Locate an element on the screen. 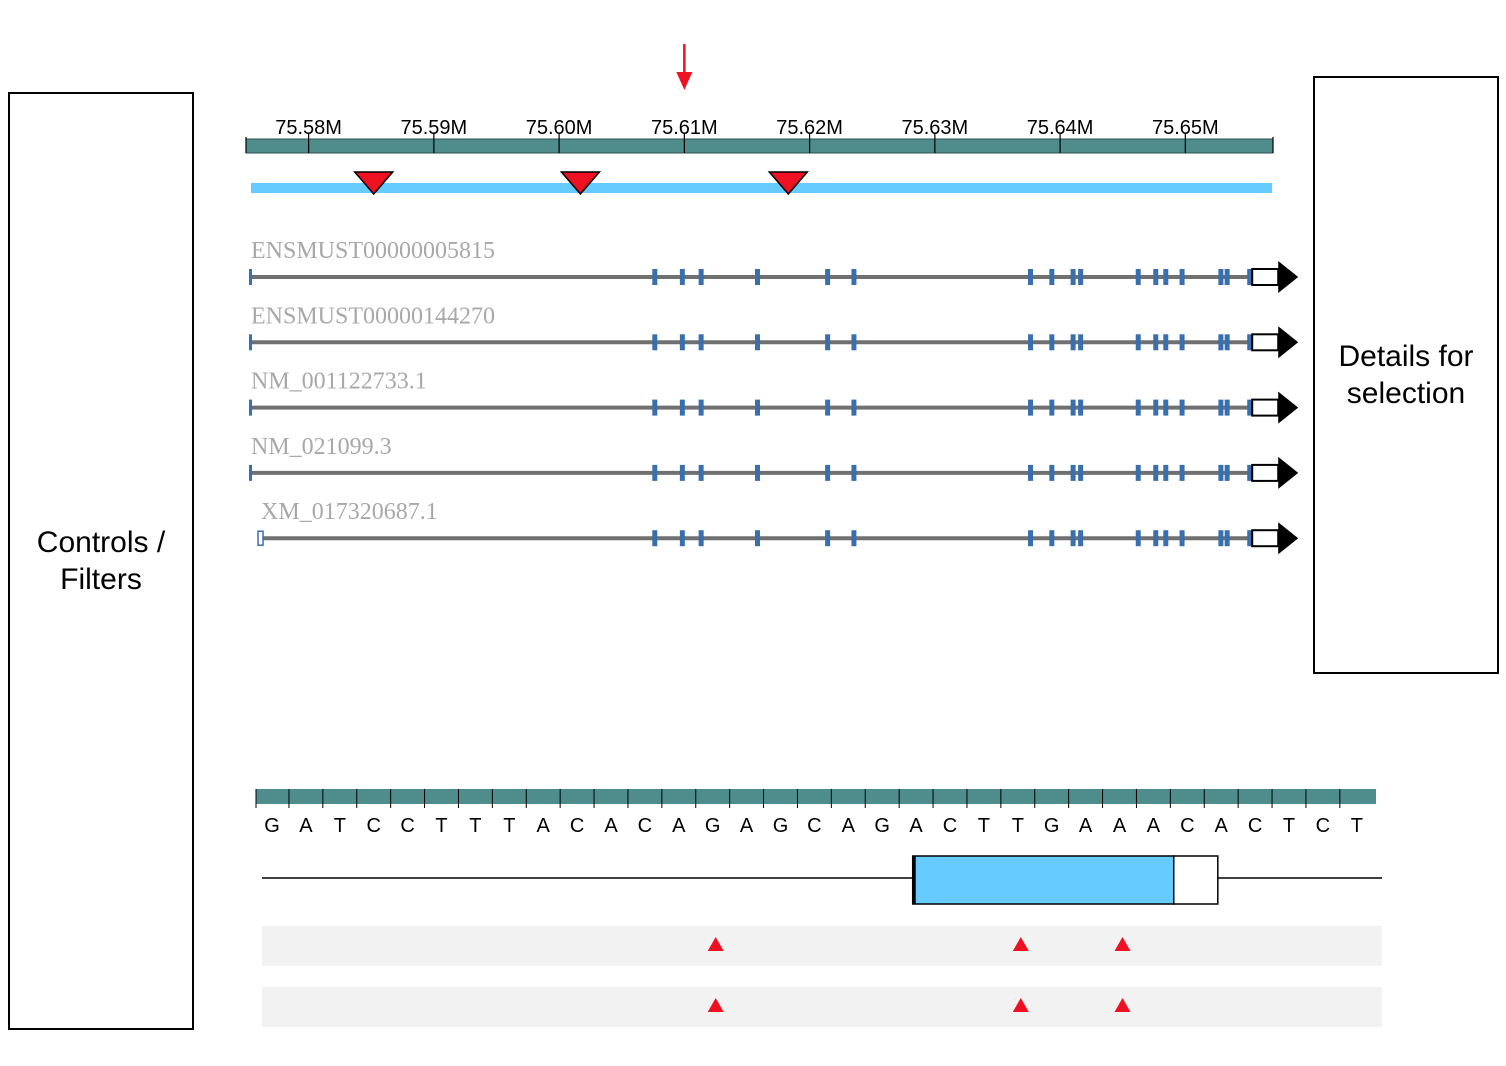  transcript-track: ENSMUST00000005815 is located at coordinates (774, 265).